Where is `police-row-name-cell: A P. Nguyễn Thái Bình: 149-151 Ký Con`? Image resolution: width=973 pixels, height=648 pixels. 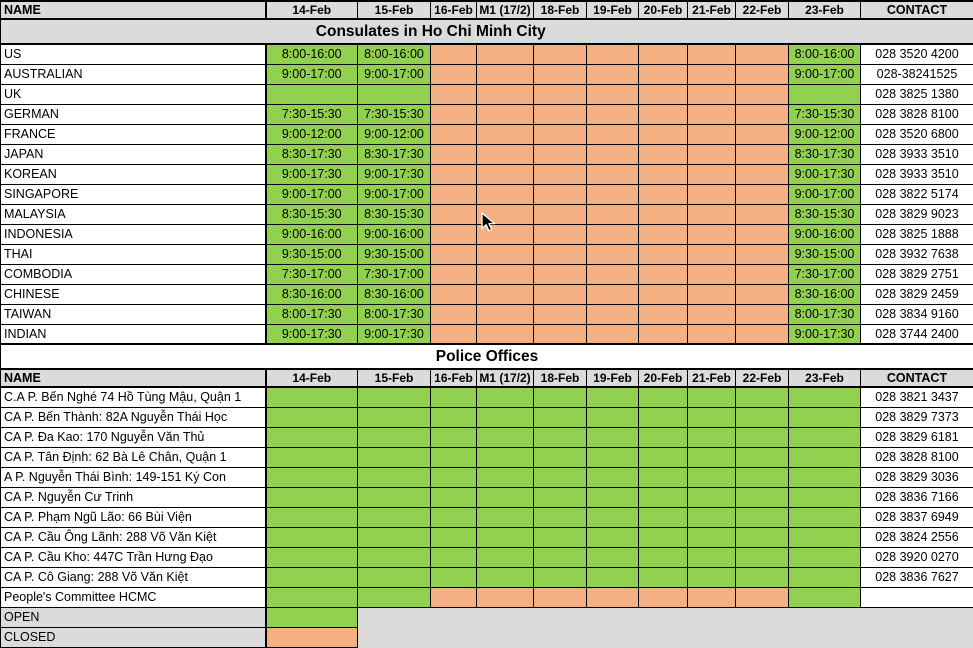 police-row-name-cell: A P. Nguyễn Thái Bình: 149-151 Ký Con is located at coordinates (133, 477).